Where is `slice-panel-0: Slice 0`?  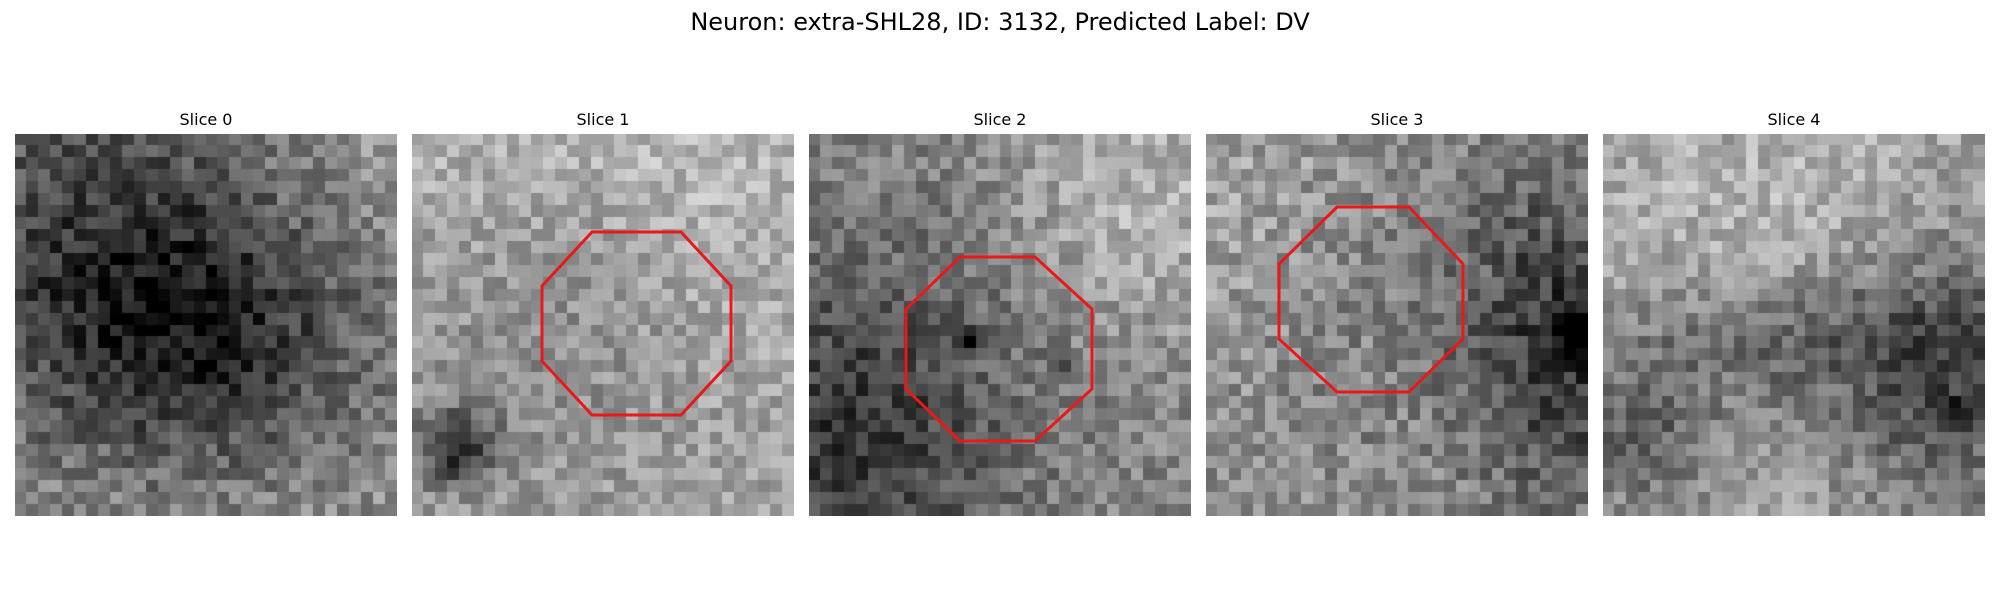
slice-panel-0: Slice 0 is located at coordinates (206, 312).